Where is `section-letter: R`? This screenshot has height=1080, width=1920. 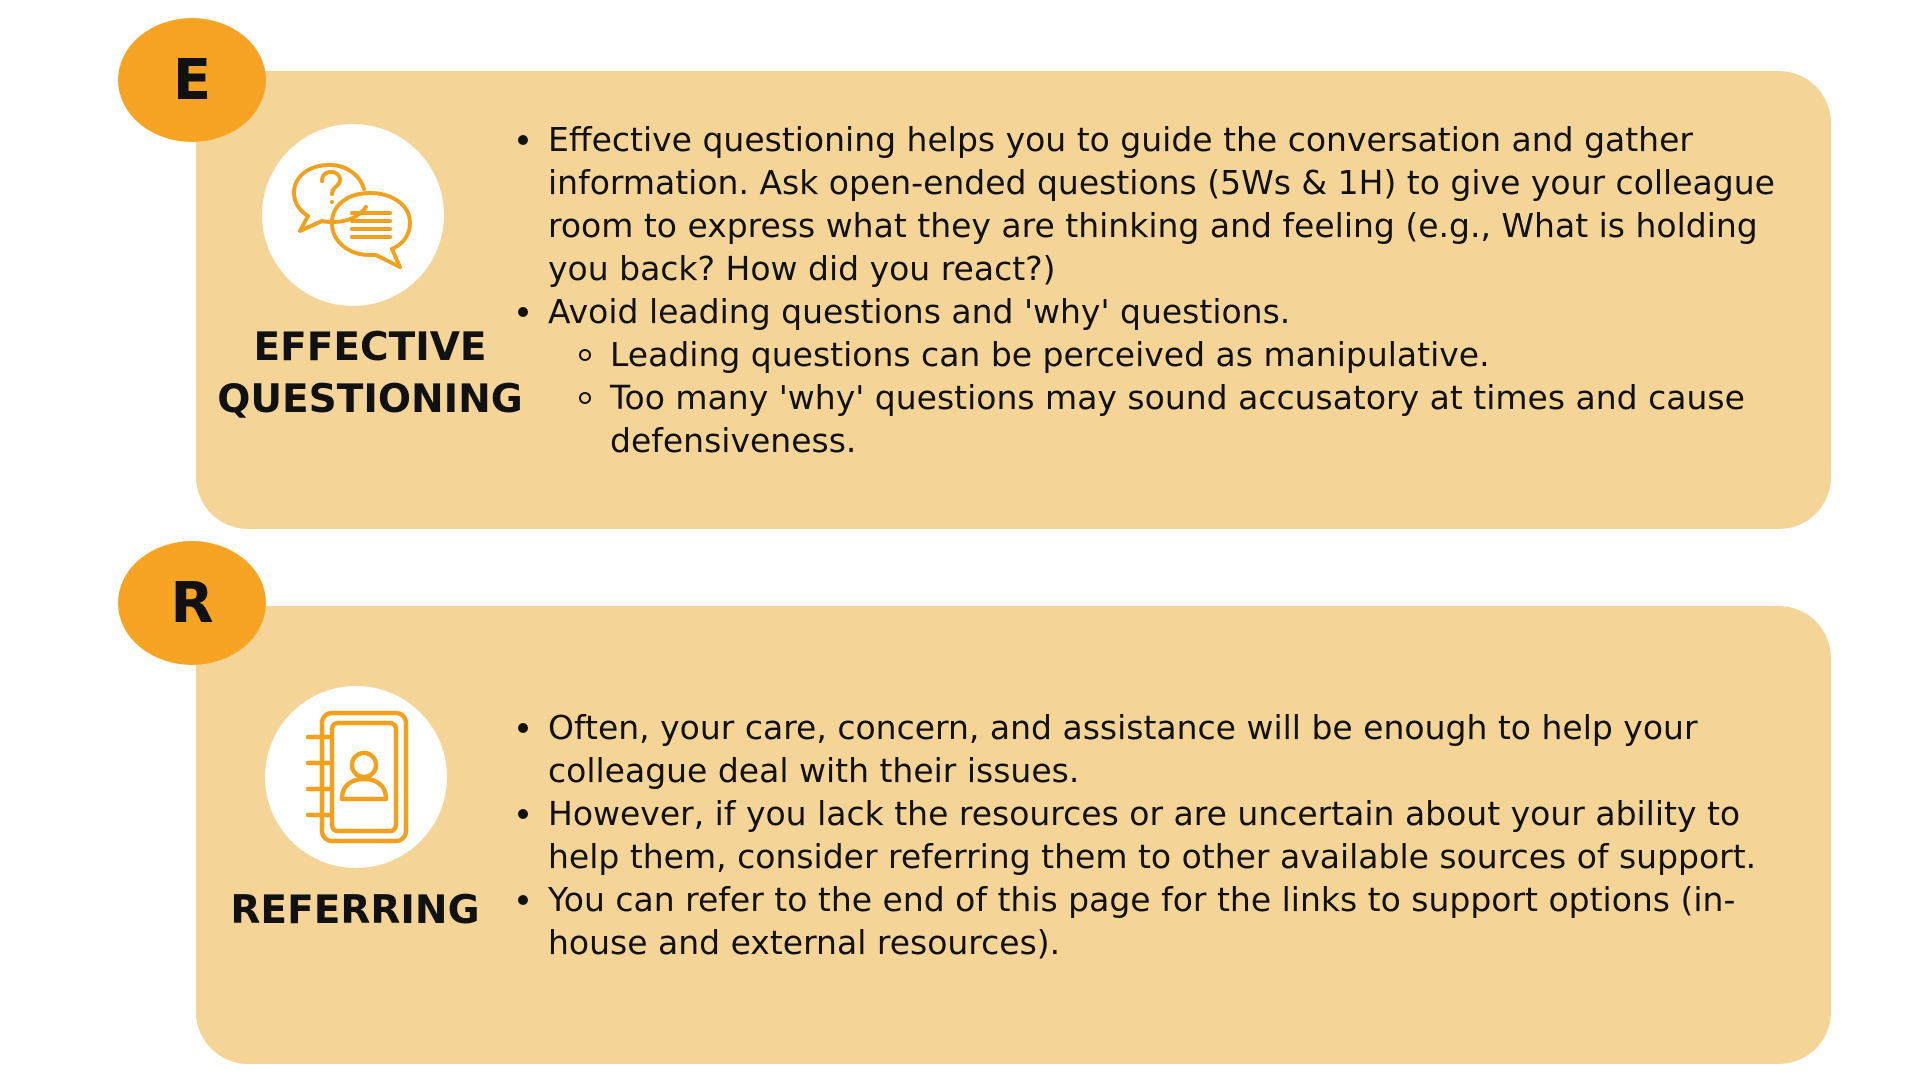
section-letter: R is located at coordinates (192, 603).